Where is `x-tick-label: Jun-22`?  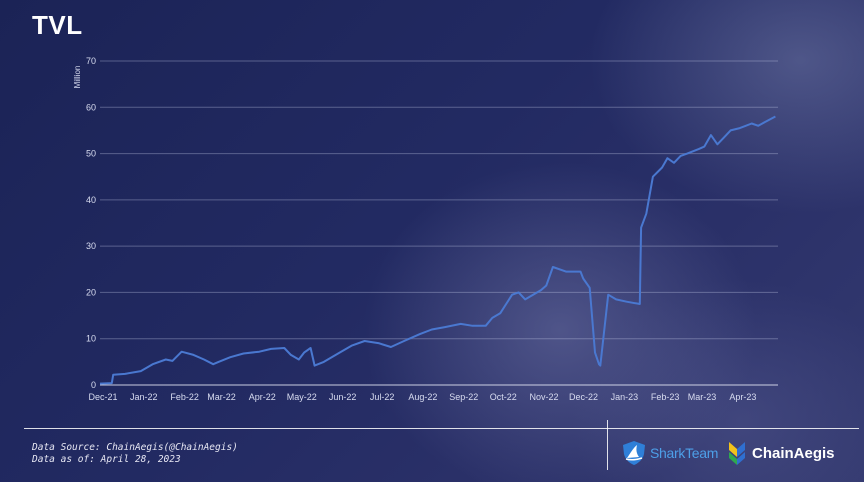 x-tick-label: Jun-22 is located at coordinates (343, 397).